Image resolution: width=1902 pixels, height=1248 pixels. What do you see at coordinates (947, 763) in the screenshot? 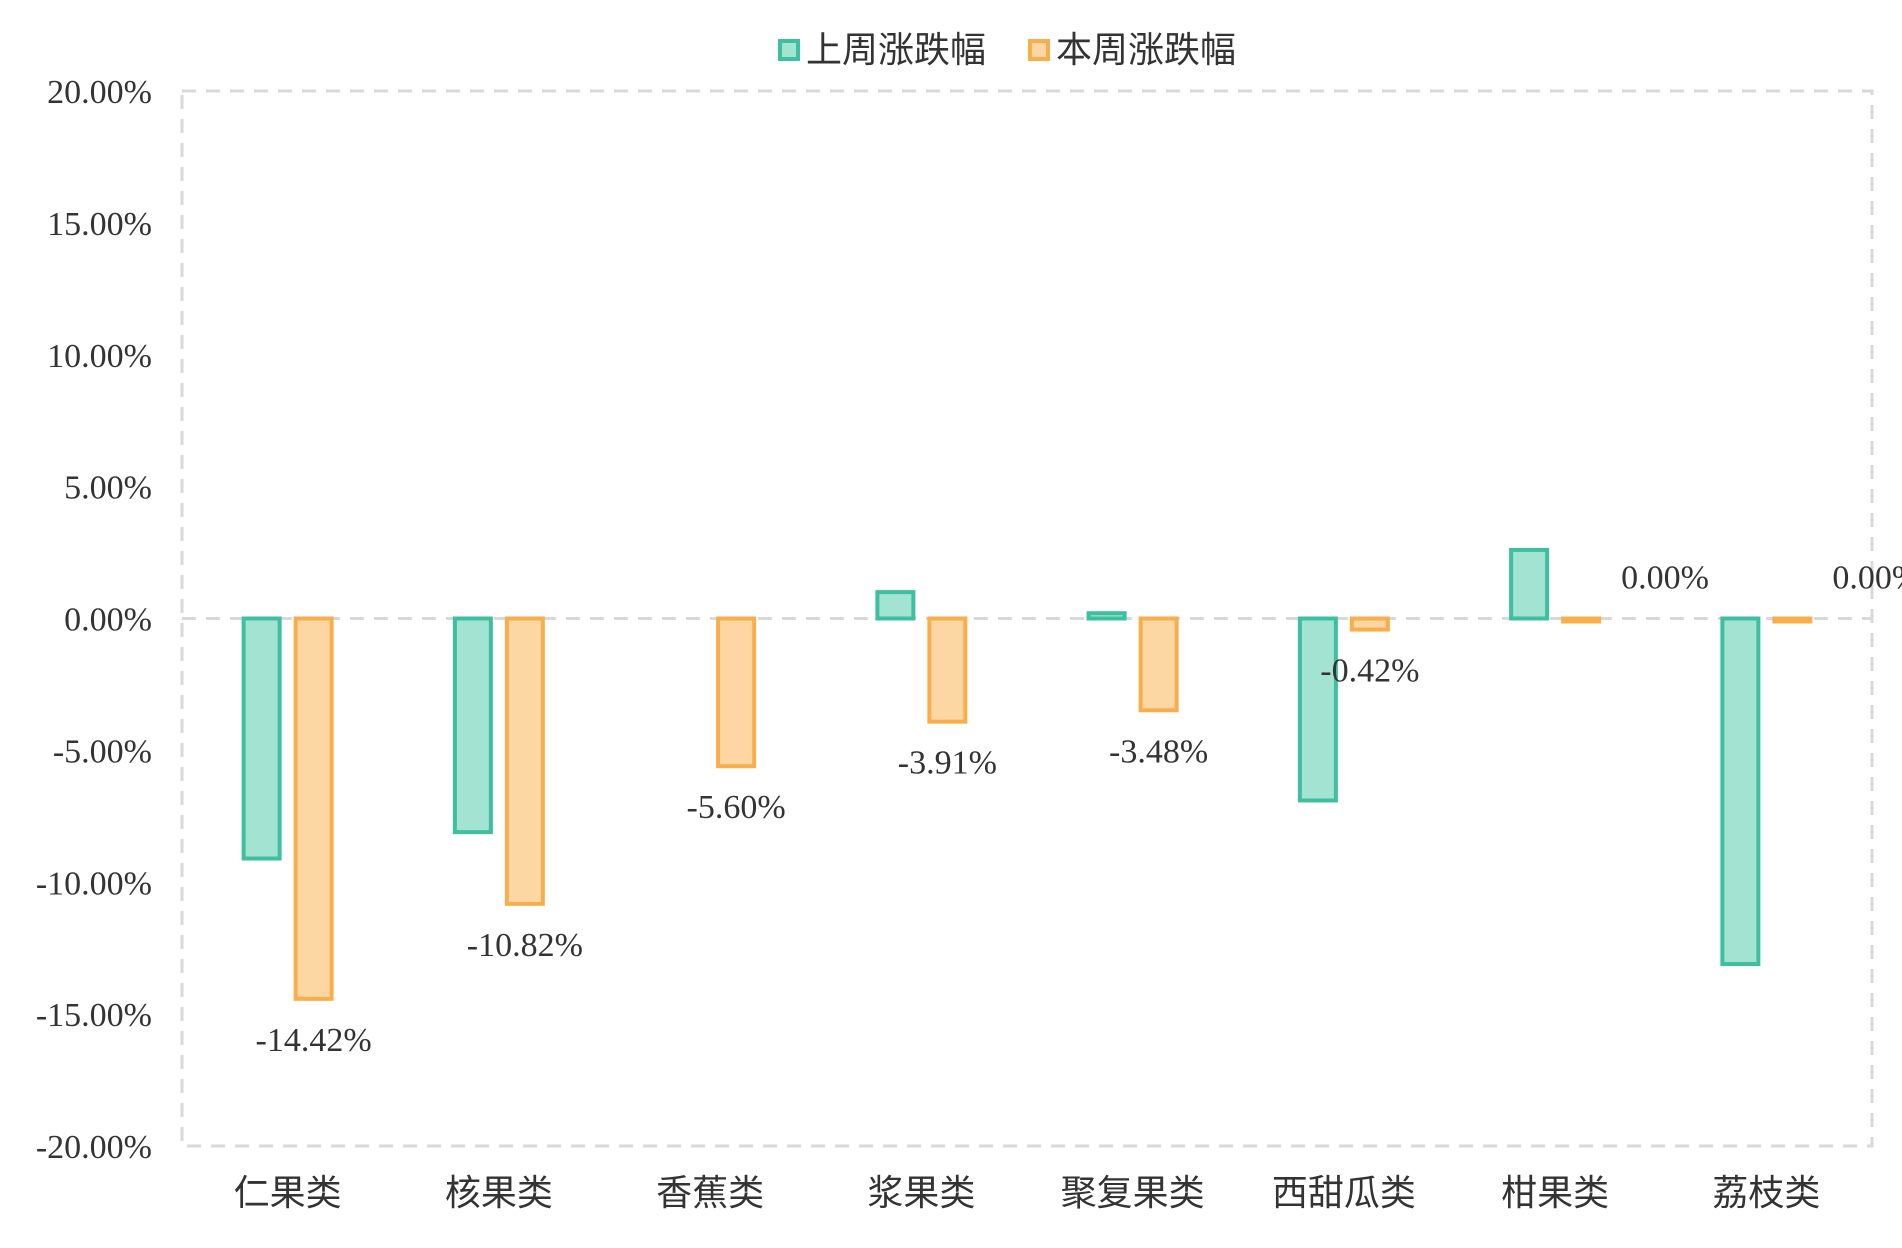
I see `data-label: -3.91%` at bounding box center [947, 763].